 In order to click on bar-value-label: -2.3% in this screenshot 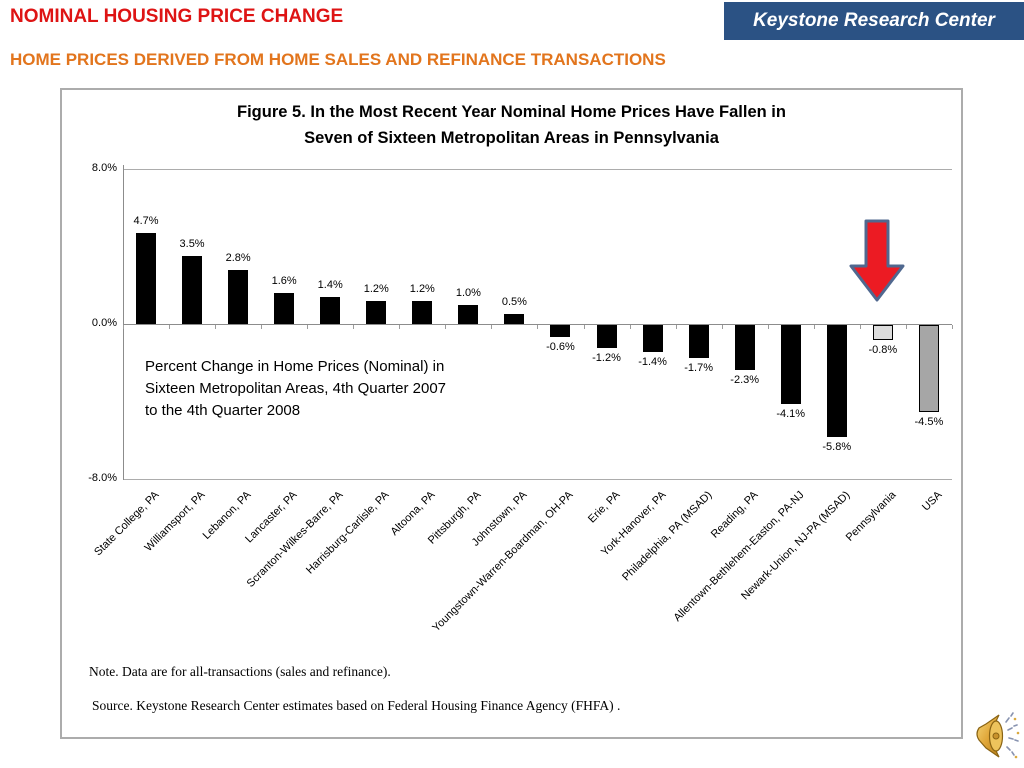, I will do `click(745, 379)`.